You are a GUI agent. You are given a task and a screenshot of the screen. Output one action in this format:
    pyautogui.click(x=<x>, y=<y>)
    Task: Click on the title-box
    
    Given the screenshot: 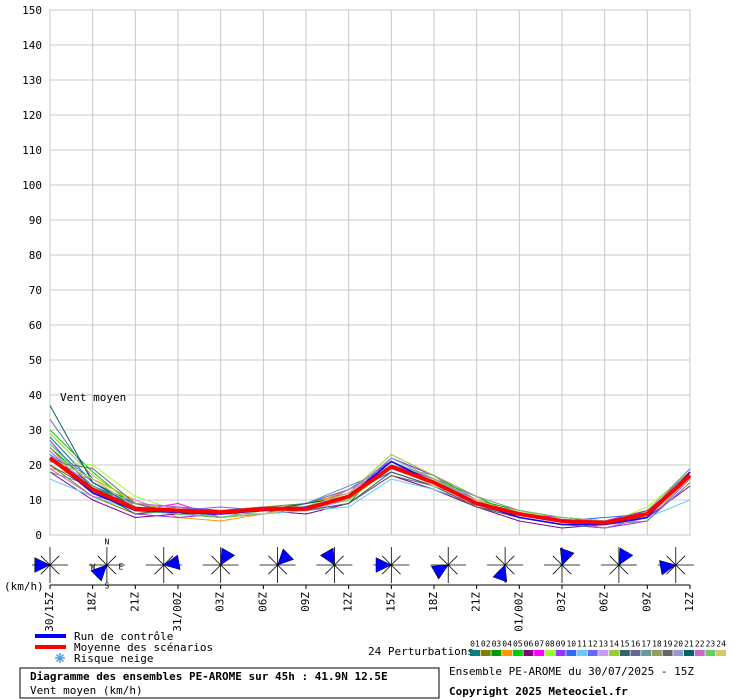 What is the action you would take?
    pyautogui.click(x=229, y=683)
    